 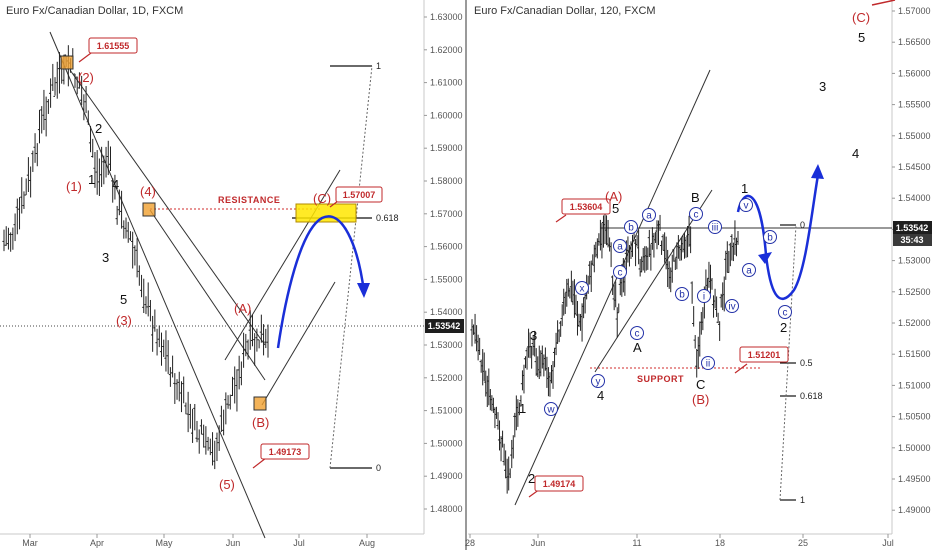 What do you see at coordinates (764, 354) in the screenshot?
I see `intraday-callout-support-box` at bounding box center [764, 354].